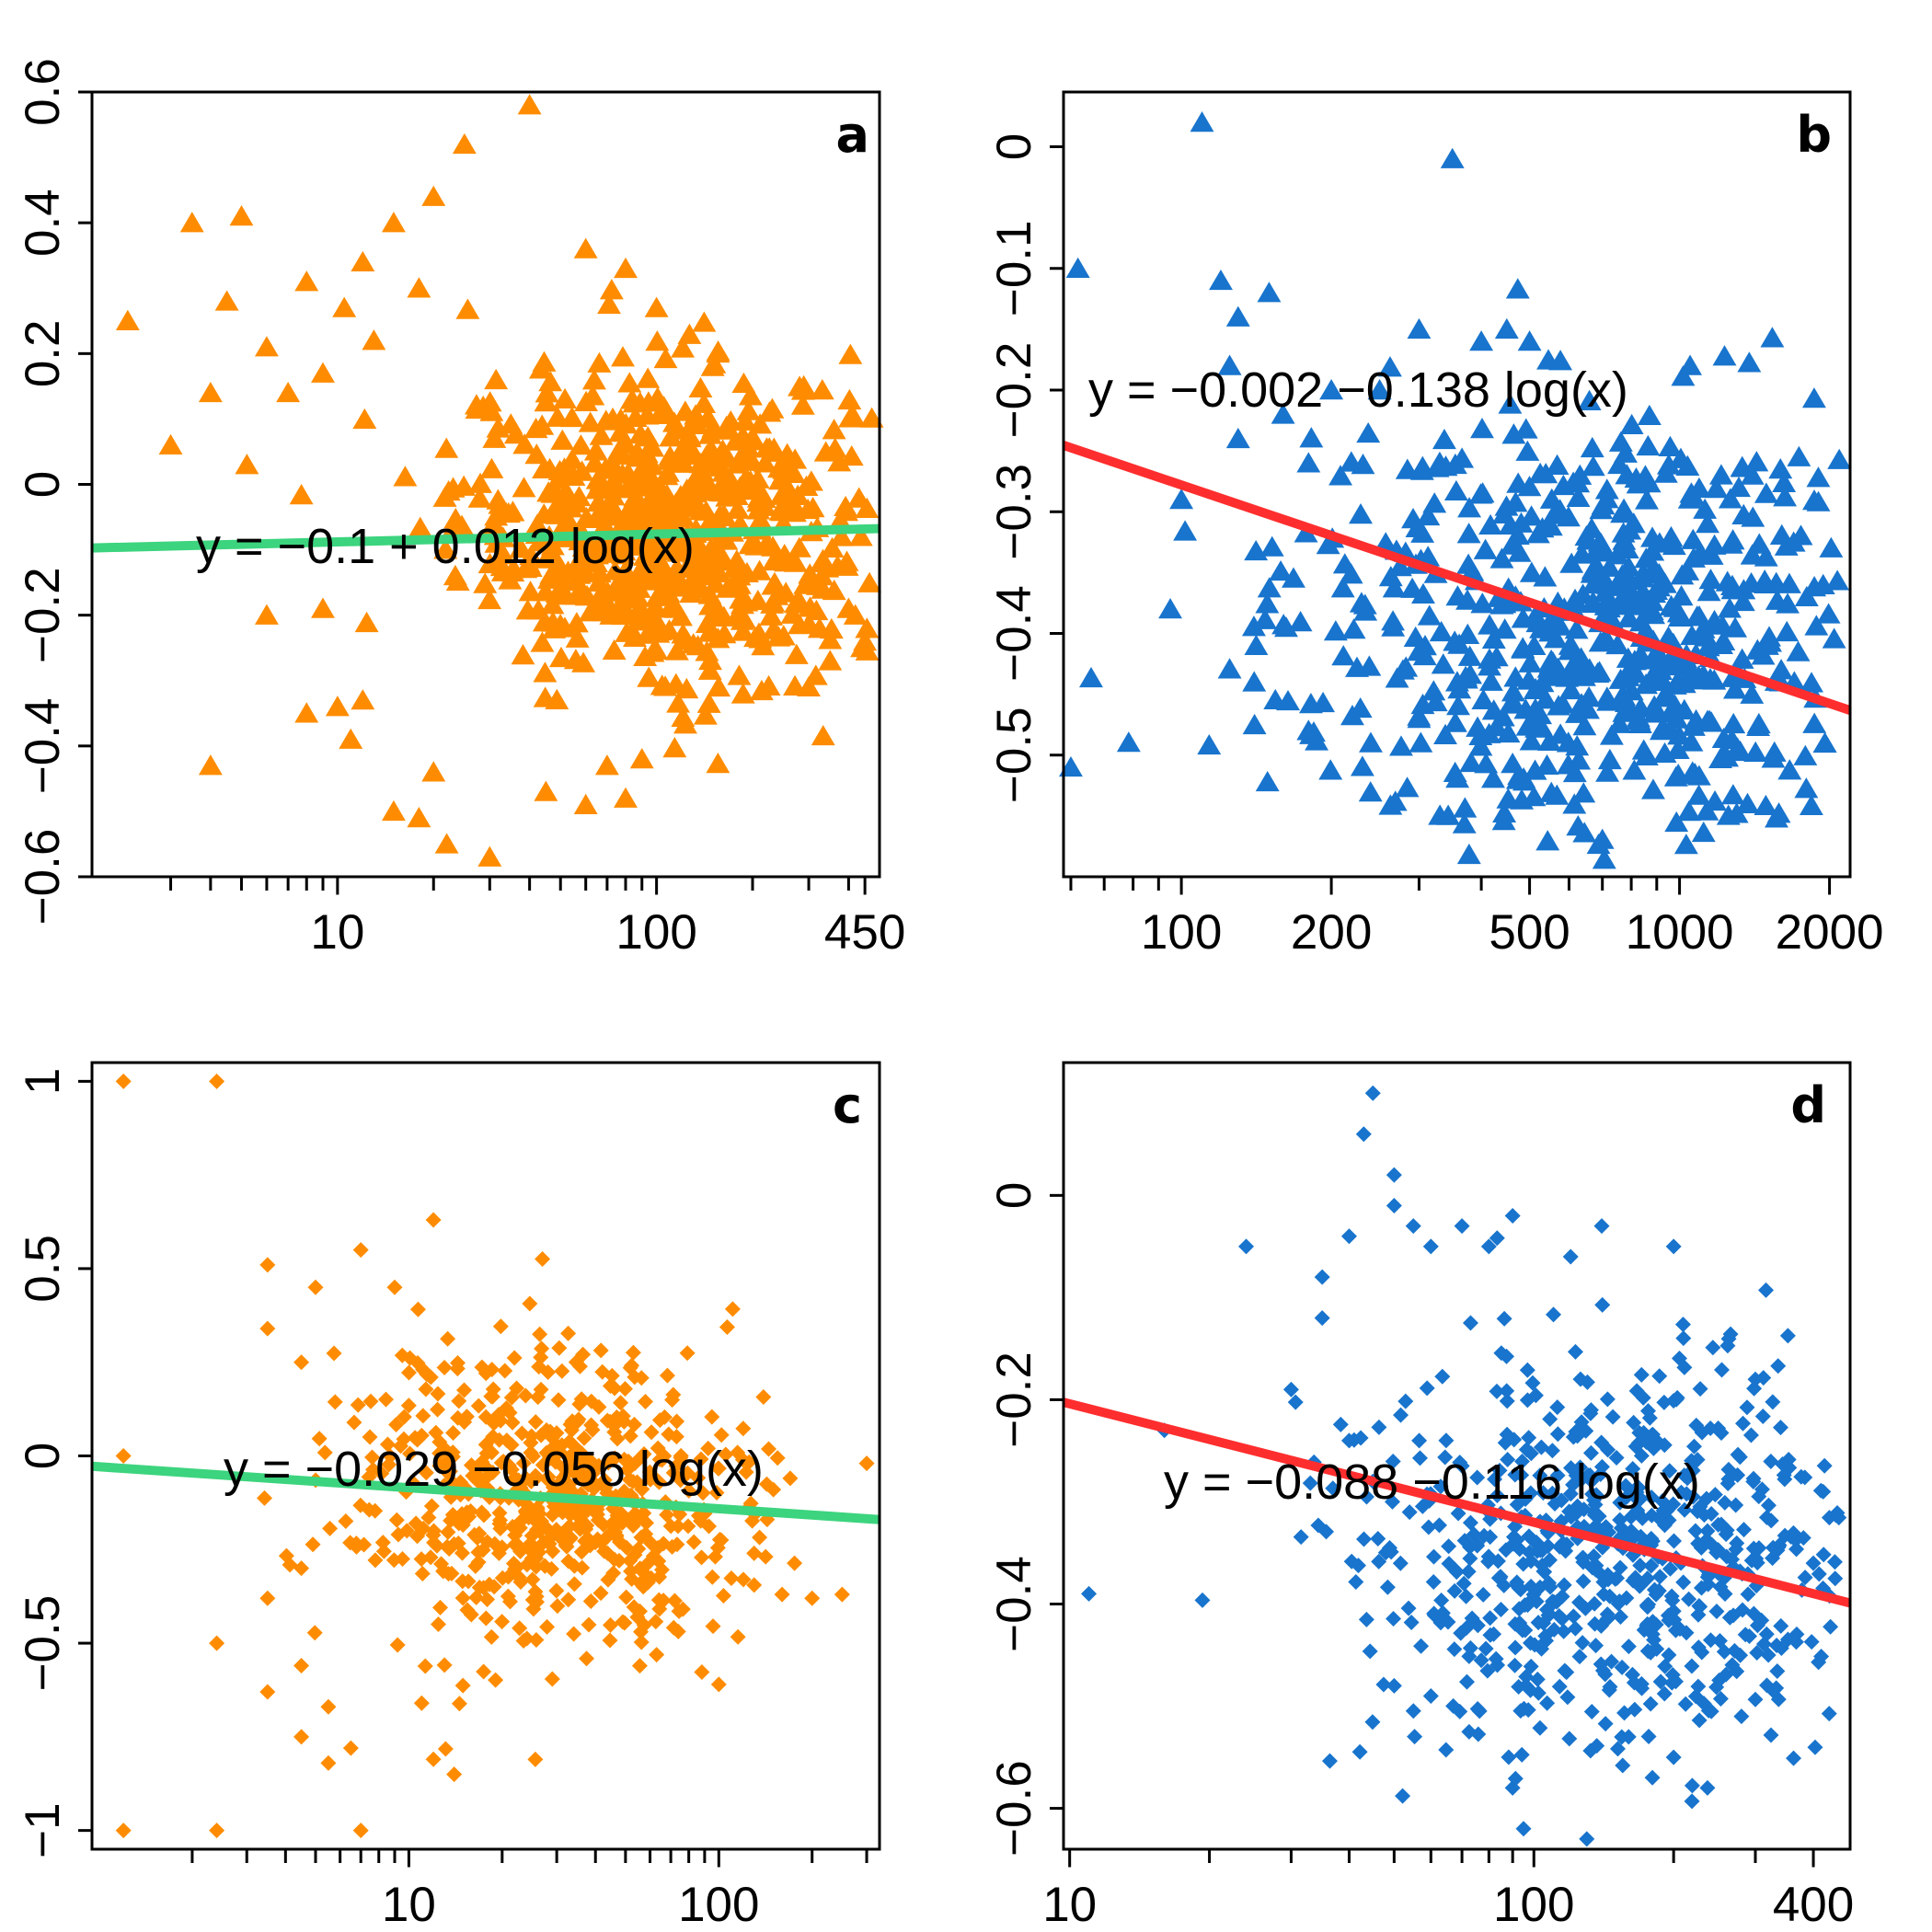 The height and width of the screenshot is (1932, 1932). I want to click on x-tick-label: 10, so click(409, 1905).